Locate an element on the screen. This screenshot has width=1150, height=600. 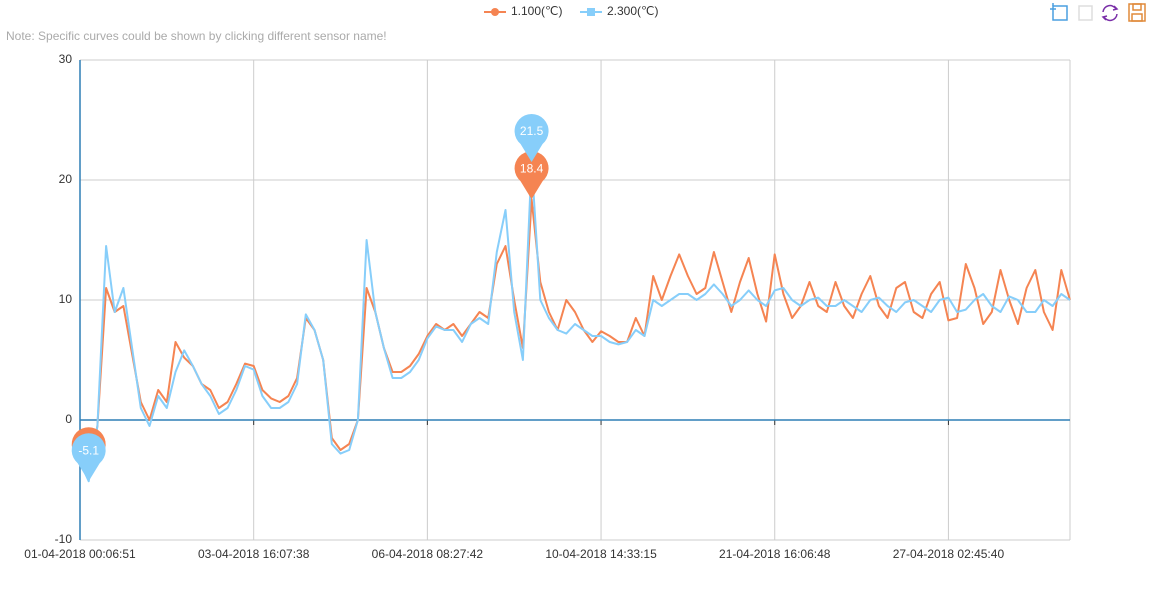
y-tick-label: 0 is located at coordinates (68, 419).